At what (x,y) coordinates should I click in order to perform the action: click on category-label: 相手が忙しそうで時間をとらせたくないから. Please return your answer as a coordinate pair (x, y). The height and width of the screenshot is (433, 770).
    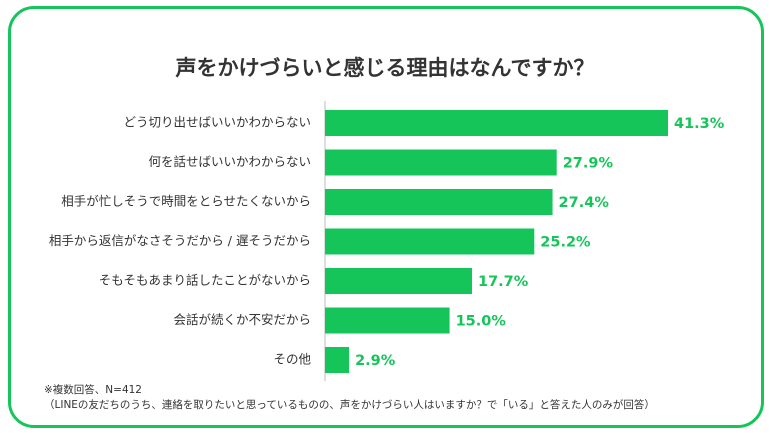
    Looking at the image, I should click on (186, 201).